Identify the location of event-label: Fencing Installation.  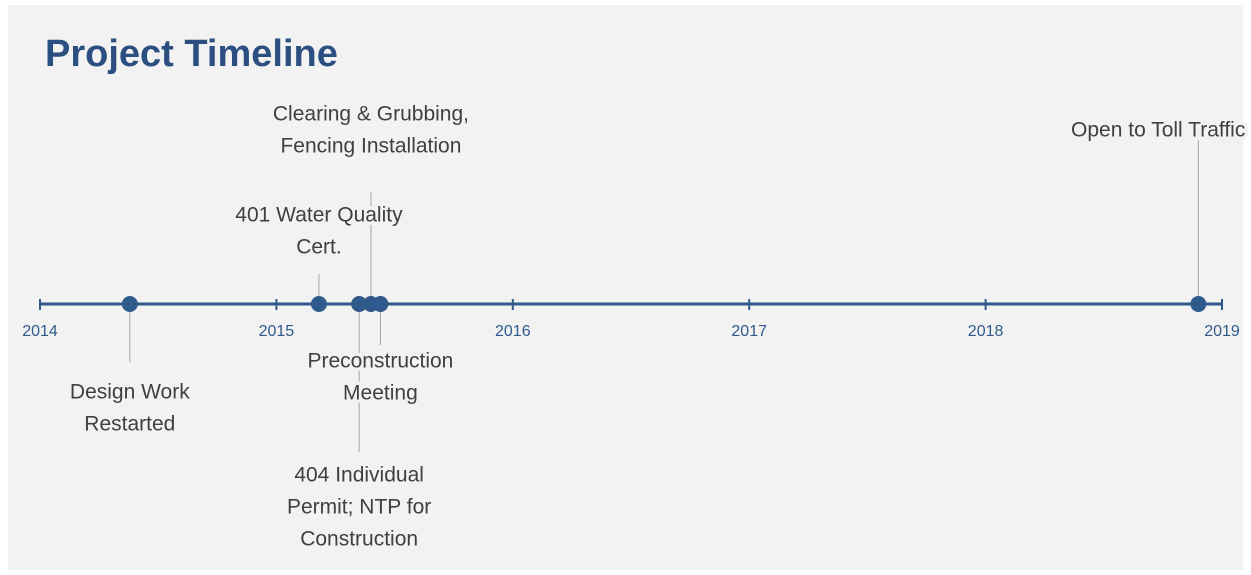
(370, 146).